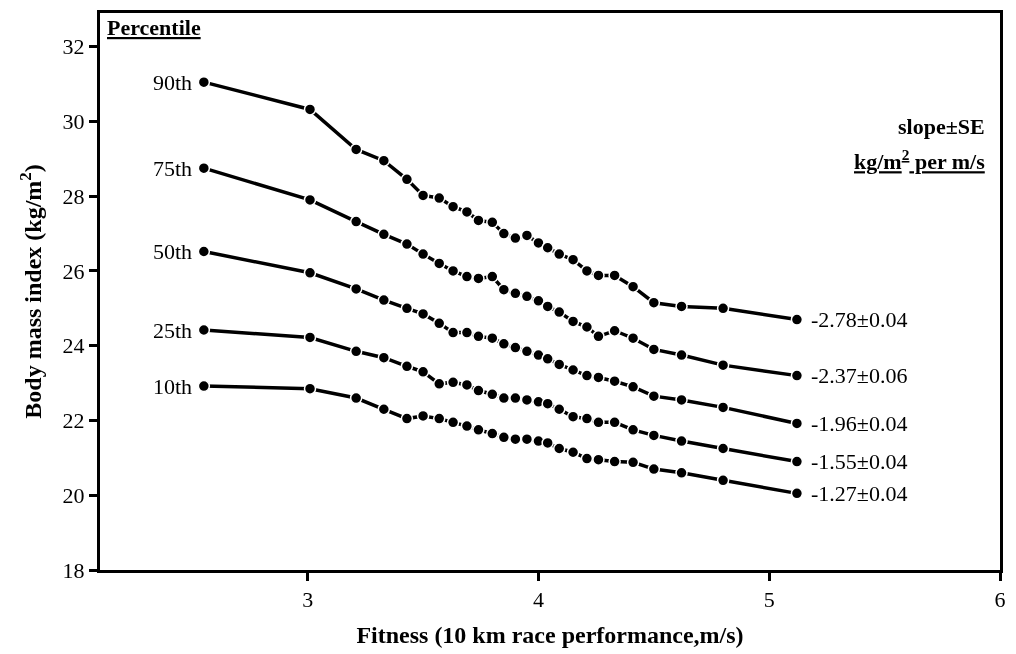 This screenshot has height=654, width=1016. Describe the element at coordinates (73, 421) in the screenshot. I see `y-tick-label: 22` at that location.